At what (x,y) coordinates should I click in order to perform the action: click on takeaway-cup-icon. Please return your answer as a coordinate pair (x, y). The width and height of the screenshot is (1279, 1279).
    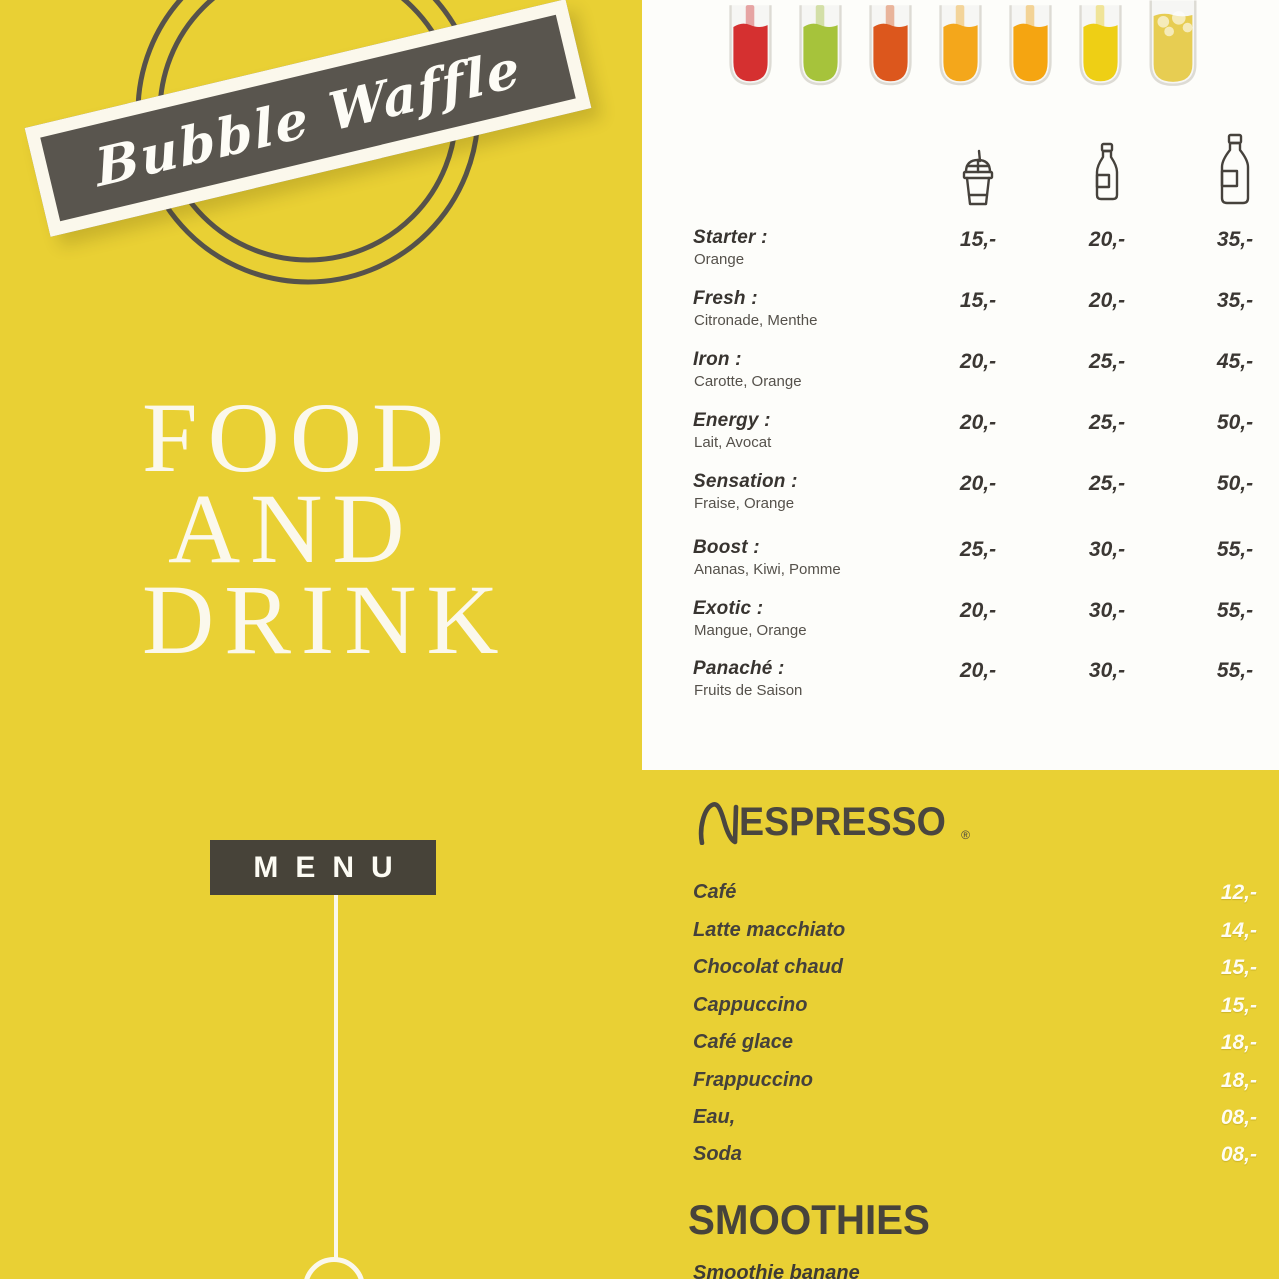
    Looking at the image, I should click on (978, 177).